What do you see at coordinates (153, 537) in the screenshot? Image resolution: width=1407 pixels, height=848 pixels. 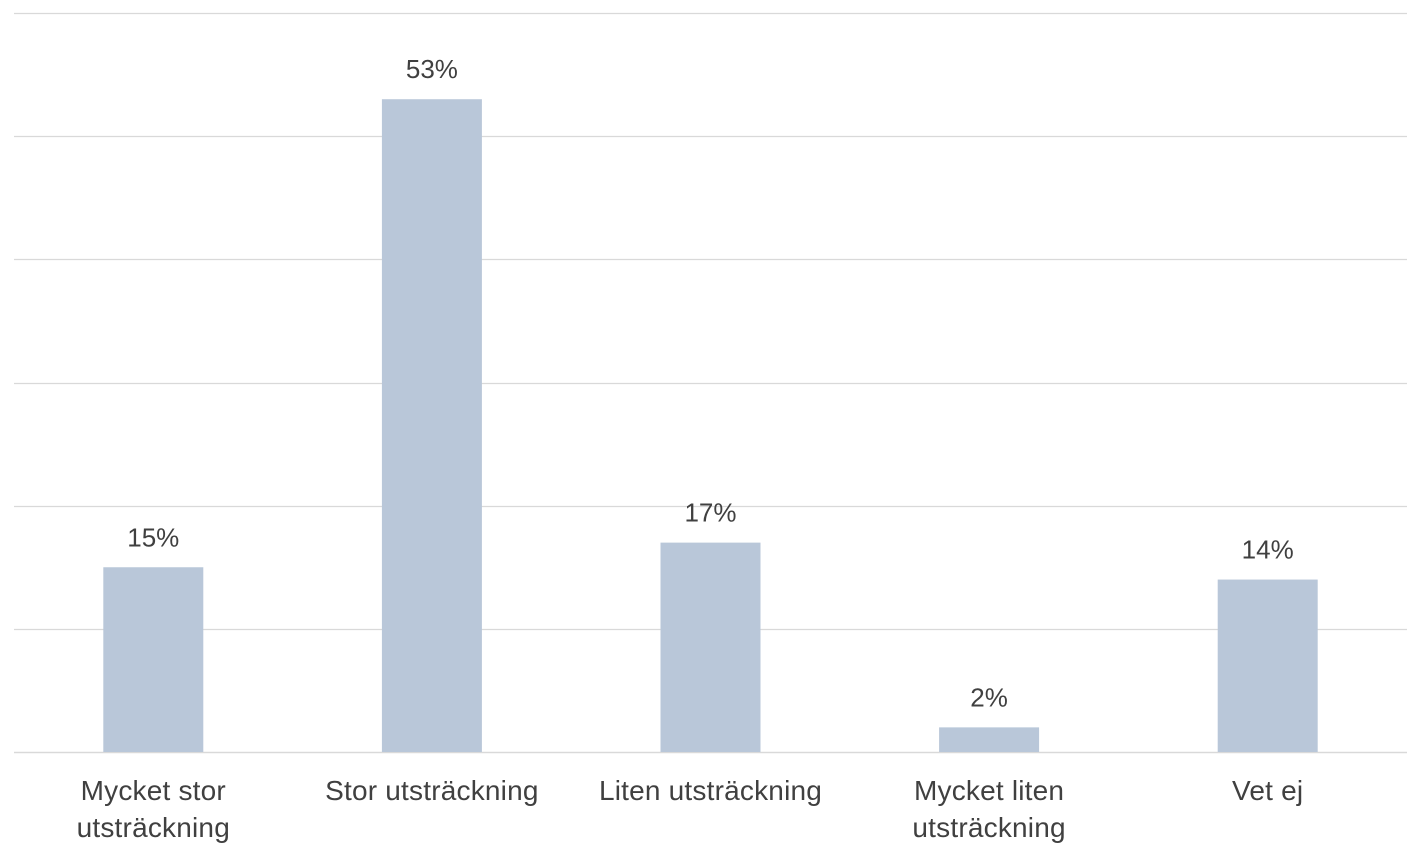 I see `data-label: 15%` at bounding box center [153, 537].